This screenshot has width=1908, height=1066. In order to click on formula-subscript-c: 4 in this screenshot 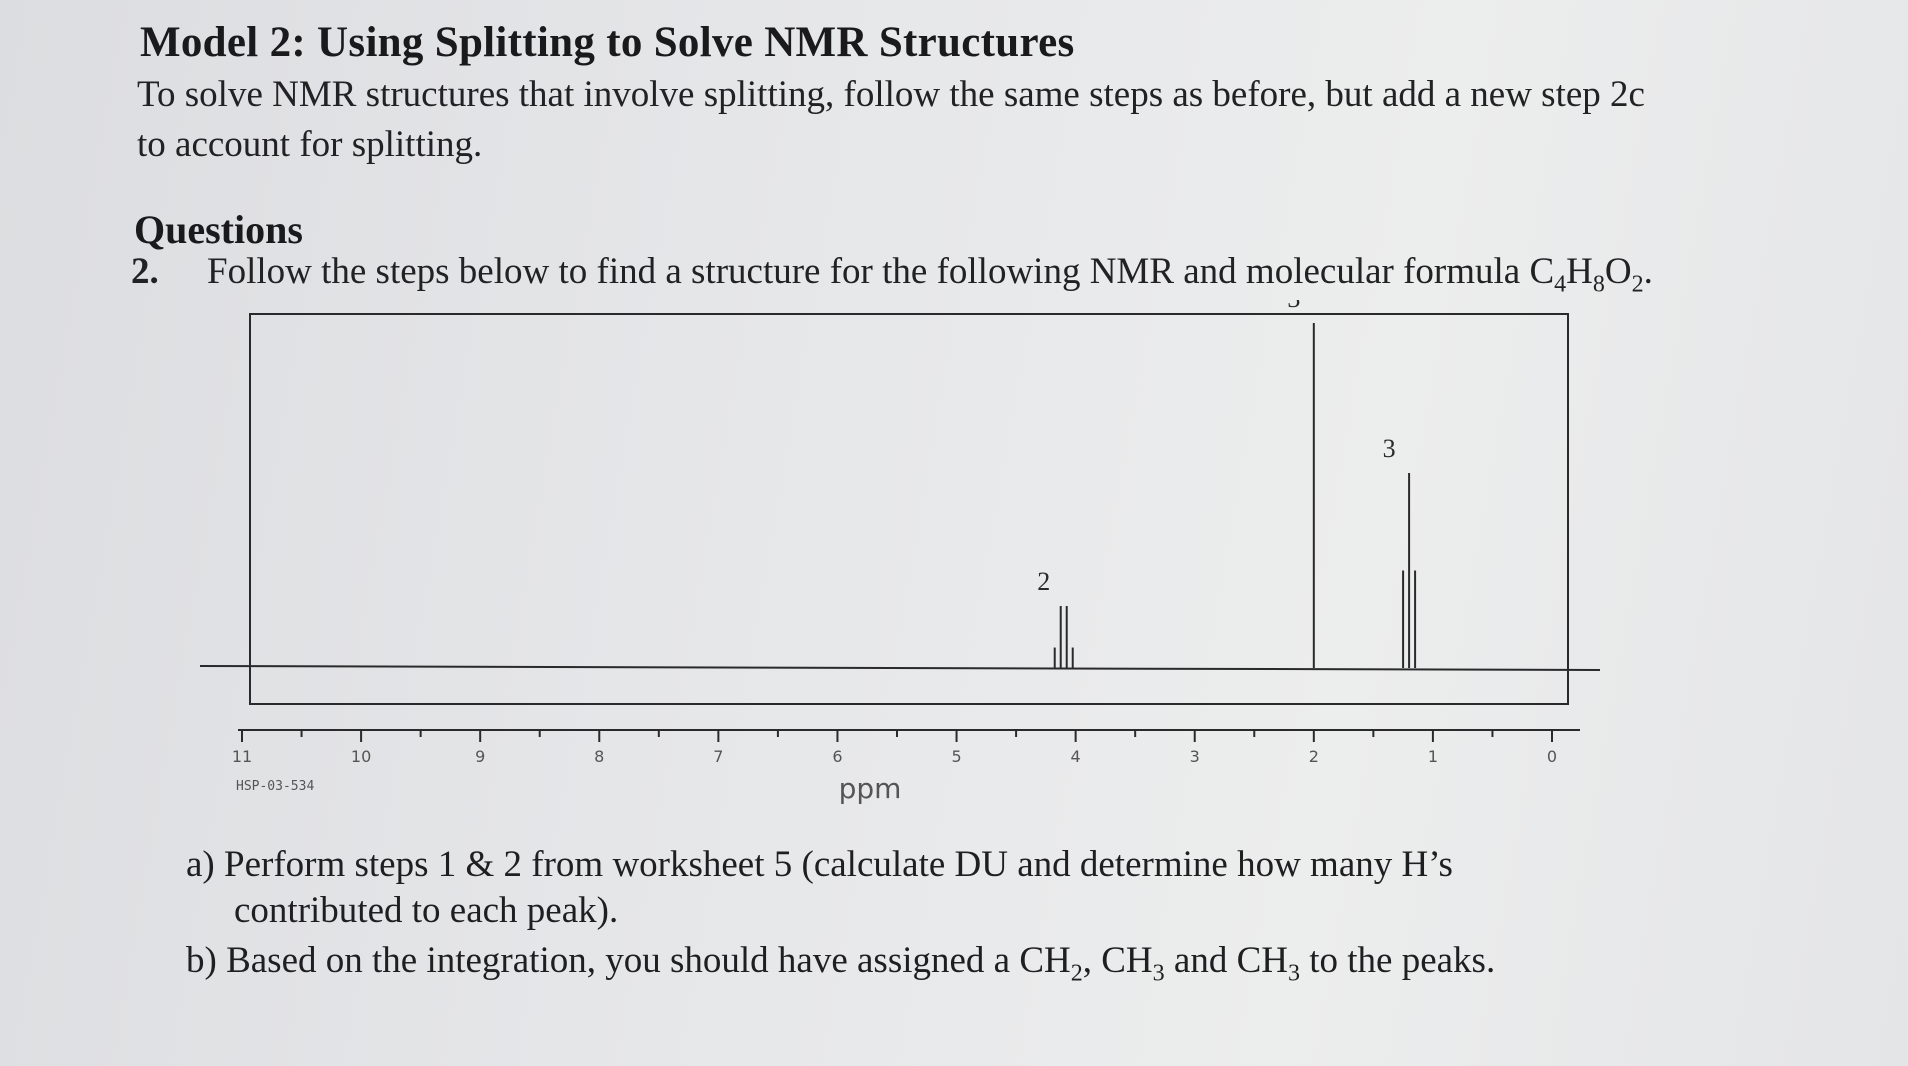, I will do `click(1560, 284)`.